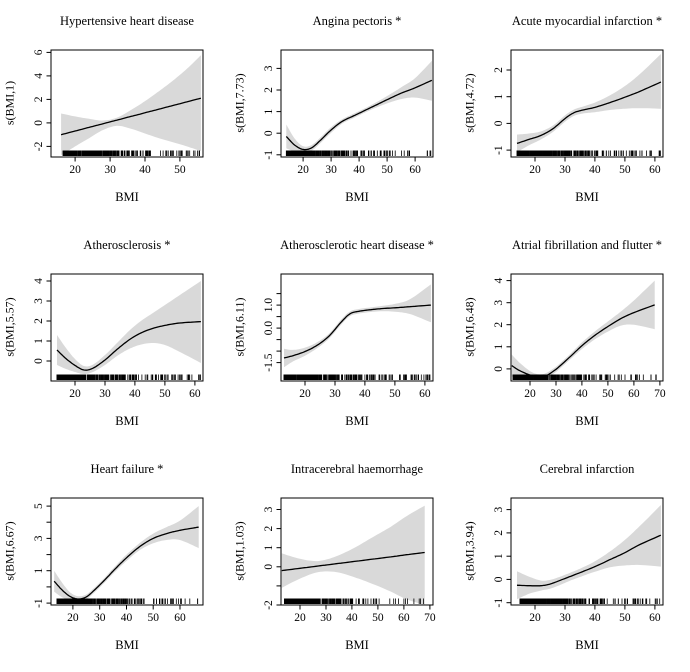  I want to click on plot-area: 20 30 40 50 60 2 1 0 -1, so click(578, 112).